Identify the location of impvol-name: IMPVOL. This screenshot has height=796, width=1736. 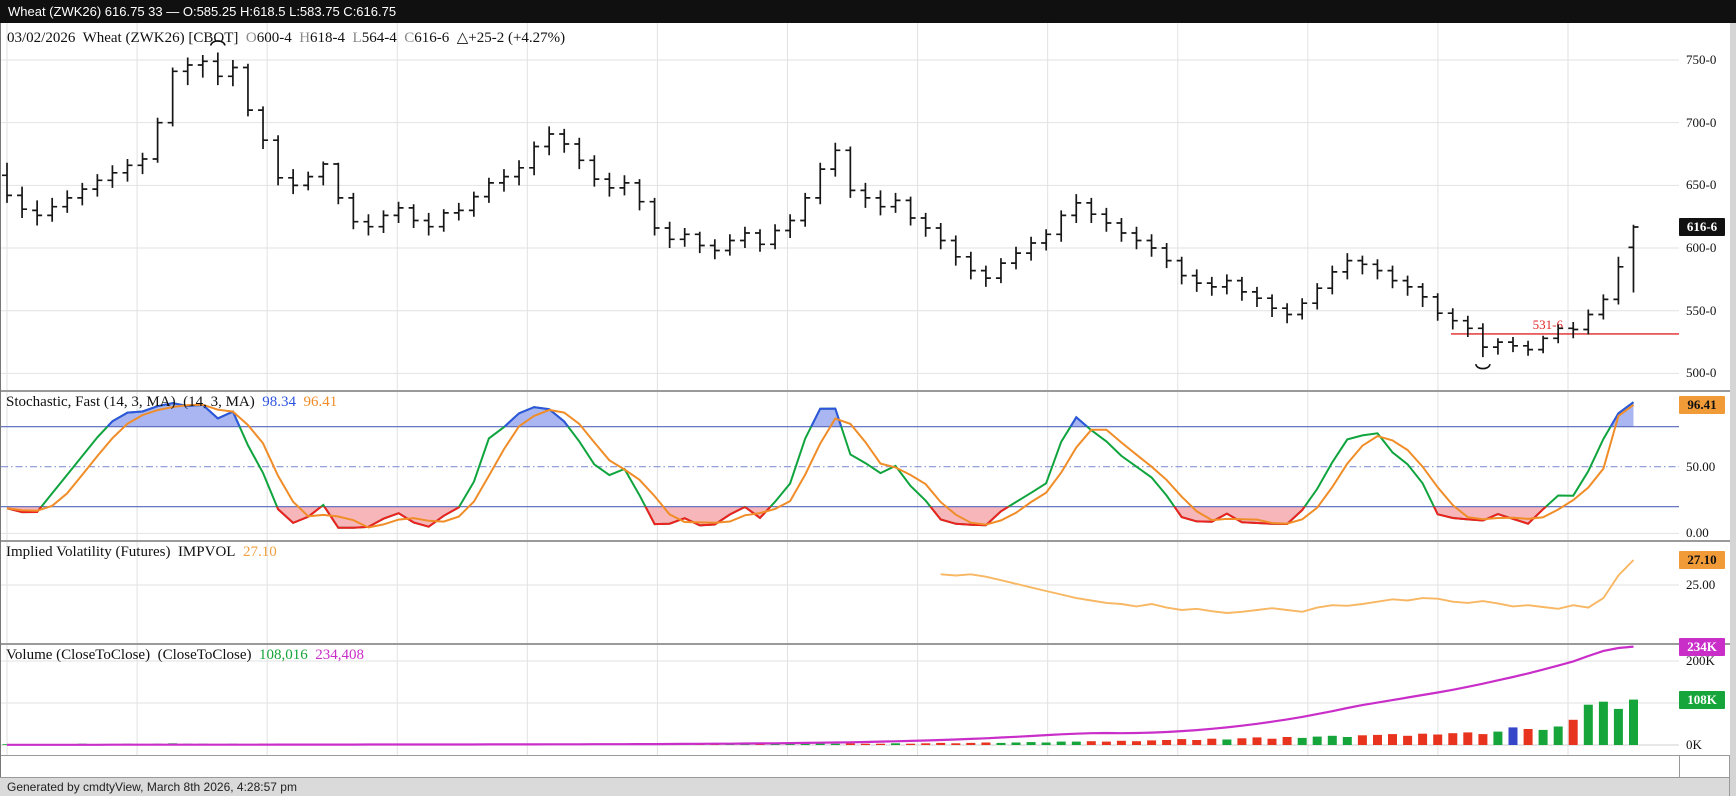
(206, 552).